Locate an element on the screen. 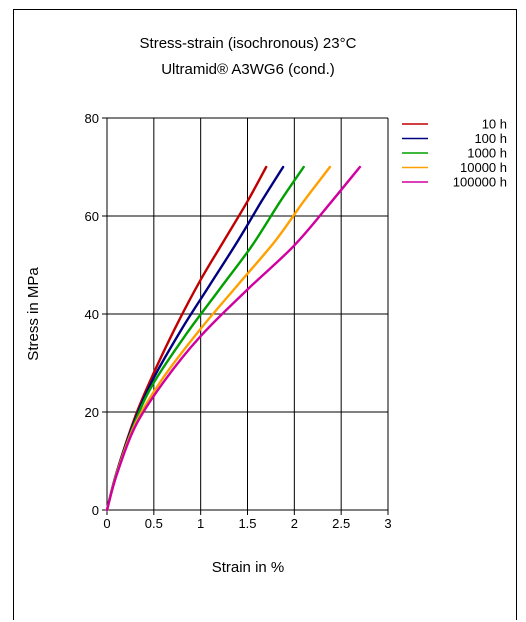 This screenshot has width=526, height=622. y-tick-label: 20 is located at coordinates (92, 412).